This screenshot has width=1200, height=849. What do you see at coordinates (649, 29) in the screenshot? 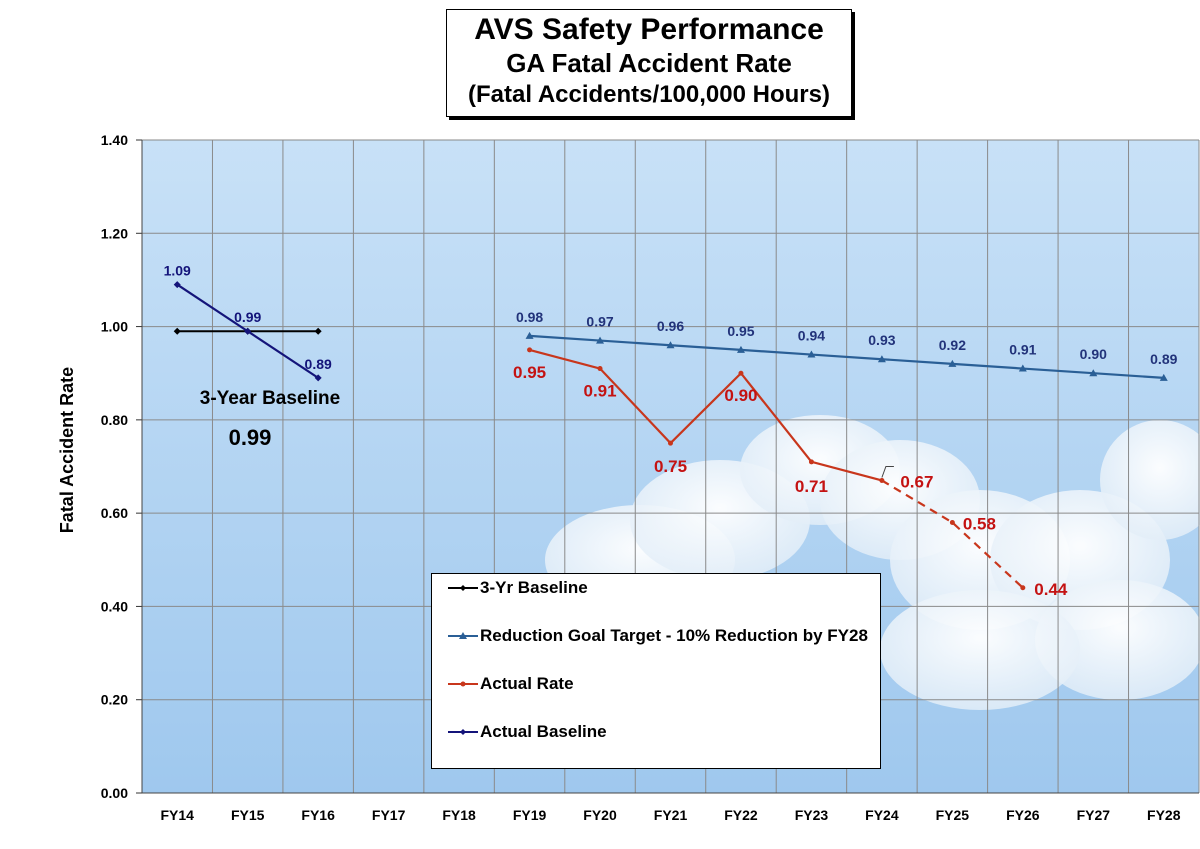
I see `chart-title-line1: AVS Safety Performance` at bounding box center [649, 29].